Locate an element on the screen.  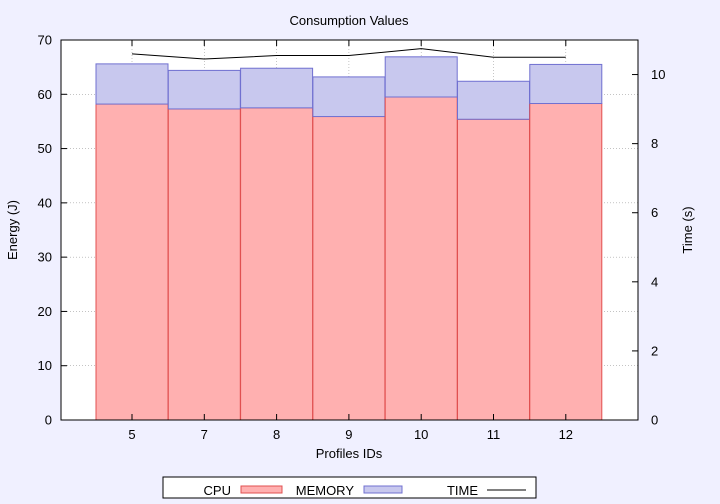
y-tick-label: 30 is located at coordinates (45, 257).